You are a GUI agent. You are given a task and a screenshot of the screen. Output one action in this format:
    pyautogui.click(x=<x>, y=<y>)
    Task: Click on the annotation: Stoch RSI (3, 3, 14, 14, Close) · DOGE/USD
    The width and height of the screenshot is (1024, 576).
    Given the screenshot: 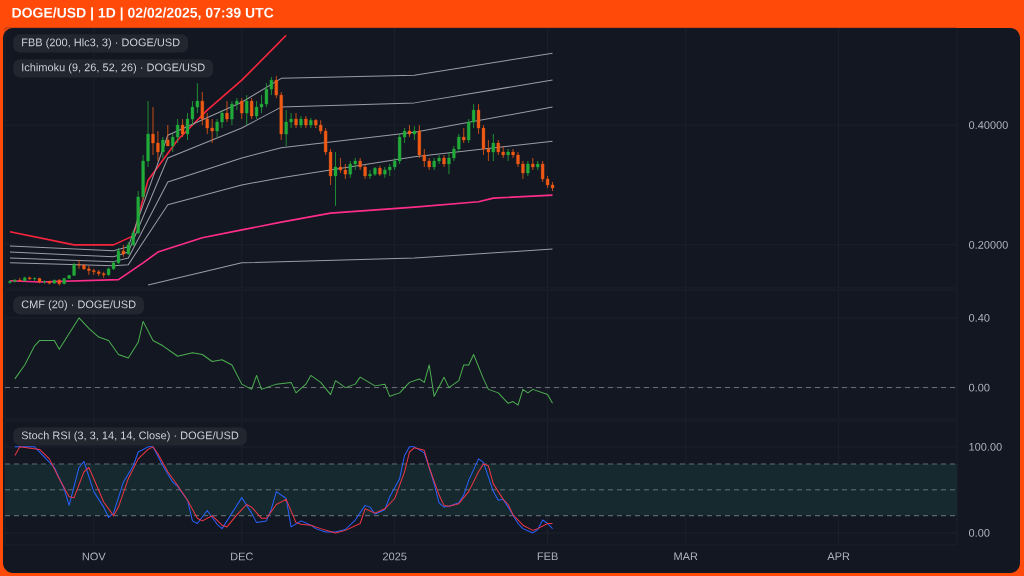 What is the action you would take?
    pyautogui.click(x=130, y=436)
    